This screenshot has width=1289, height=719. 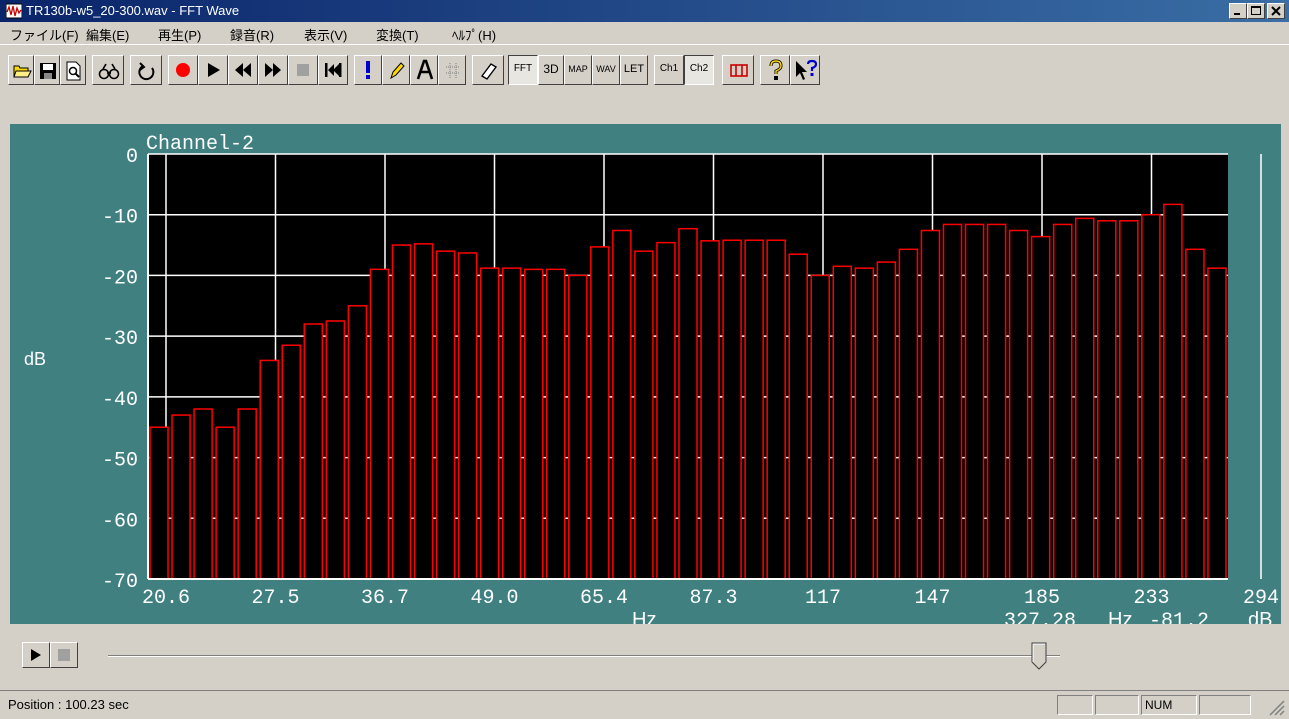 What do you see at coordinates (73, 70) in the screenshot?
I see `print-preview-button` at bounding box center [73, 70].